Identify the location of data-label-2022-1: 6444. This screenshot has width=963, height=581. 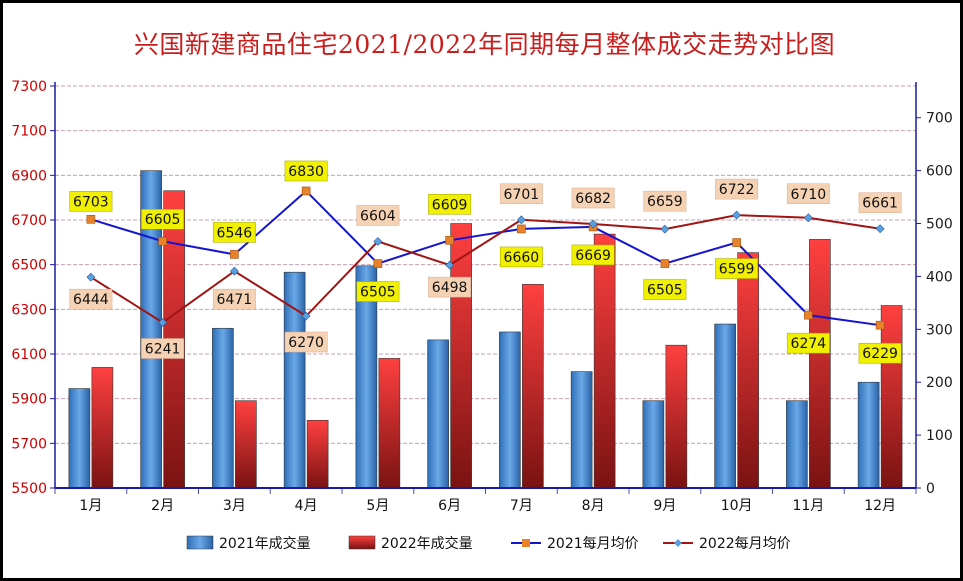
(91, 300).